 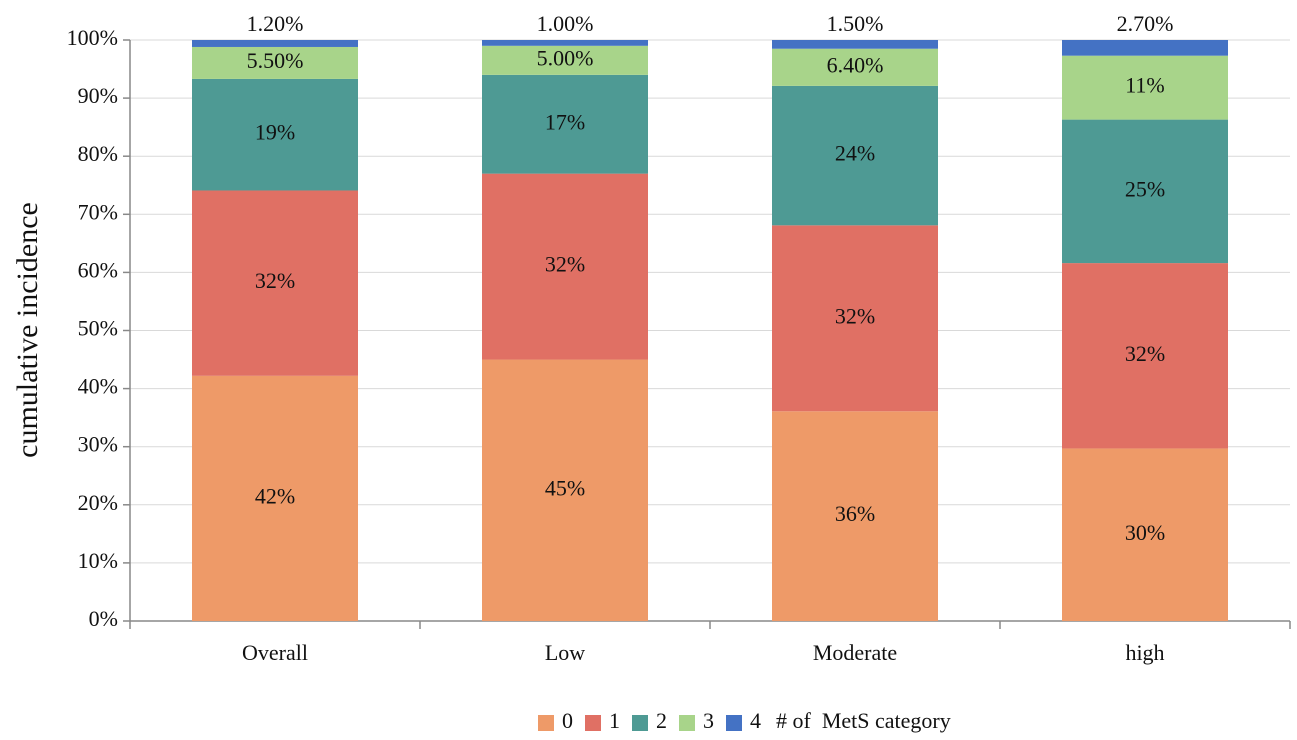 I want to click on value-label: 24%, so click(x=855, y=153).